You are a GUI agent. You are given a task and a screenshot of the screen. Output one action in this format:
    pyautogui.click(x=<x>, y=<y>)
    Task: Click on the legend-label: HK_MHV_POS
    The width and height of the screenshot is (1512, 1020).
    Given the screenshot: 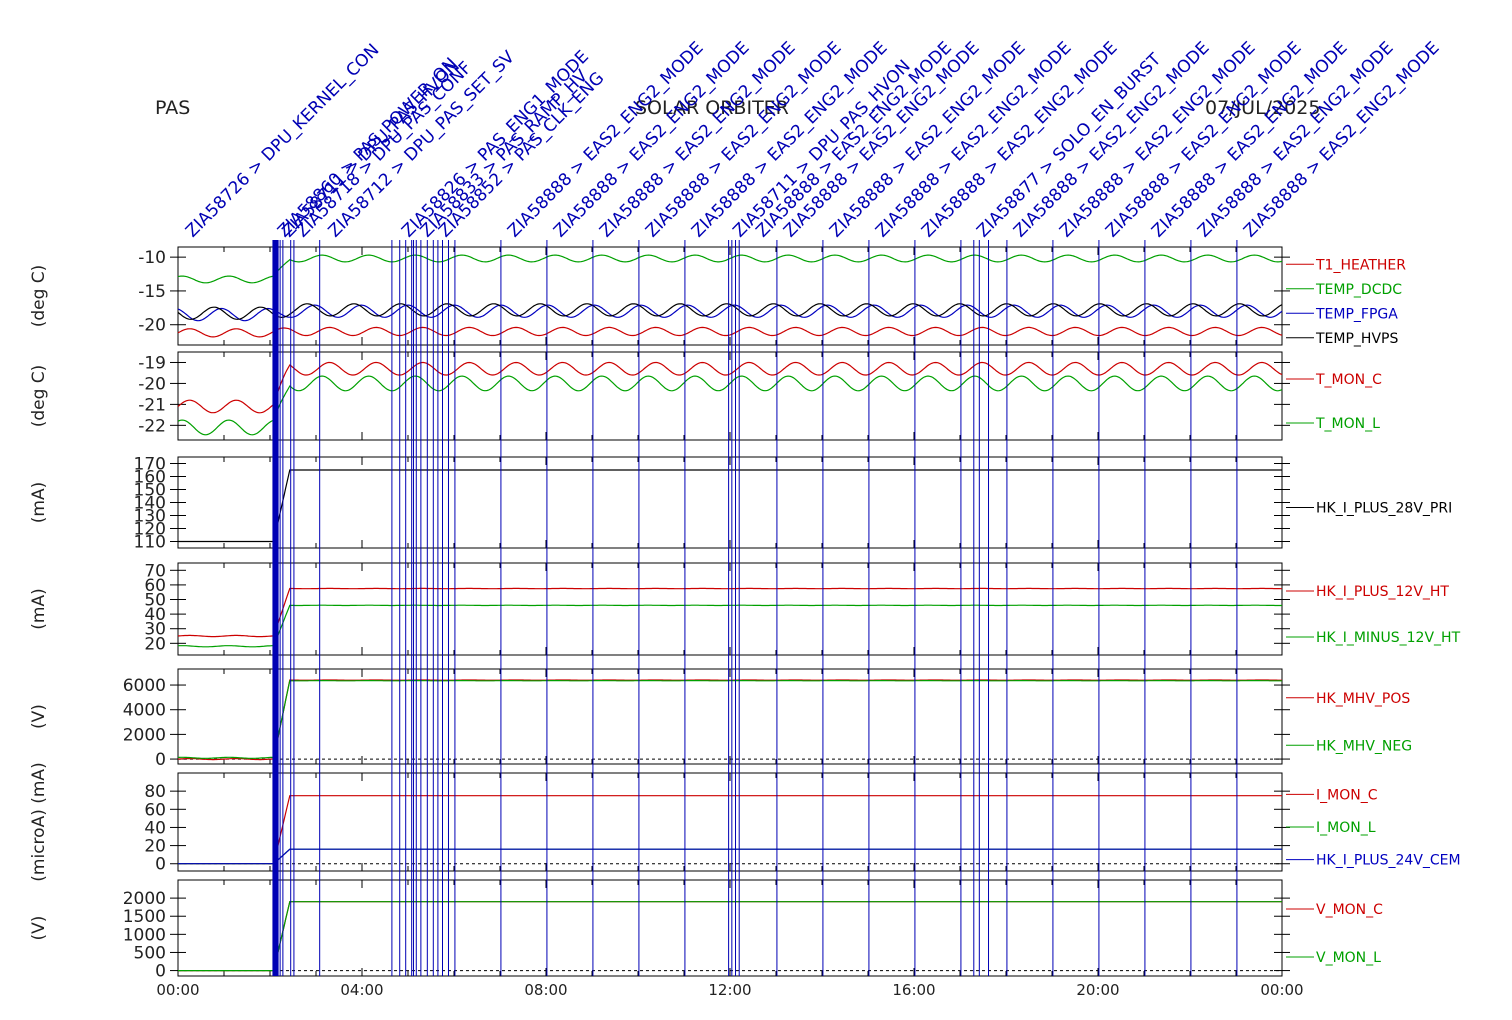 What is the action you would take?
    pyautogui.click(x=1363, y=699)
    